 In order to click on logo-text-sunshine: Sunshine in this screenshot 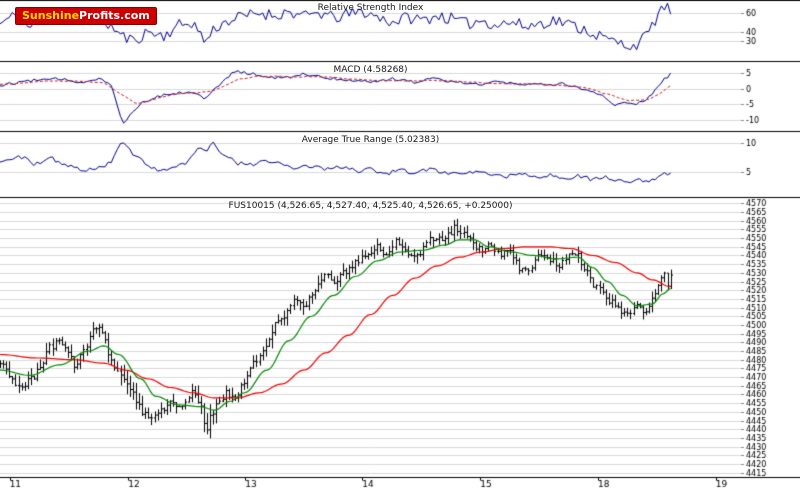, I will do `click(51, 15)`.